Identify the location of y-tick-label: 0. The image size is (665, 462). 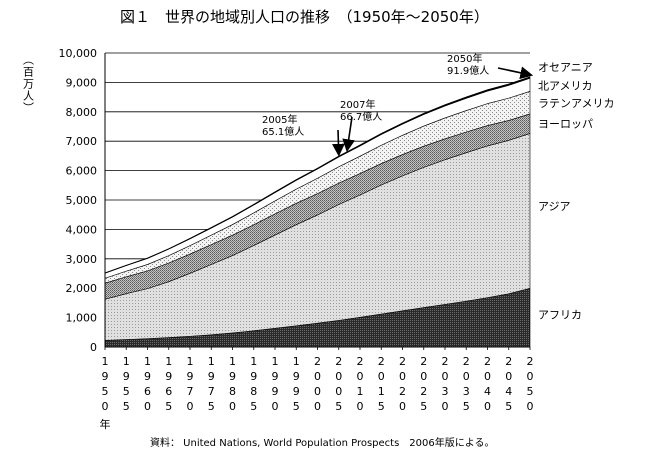
(93, 347).